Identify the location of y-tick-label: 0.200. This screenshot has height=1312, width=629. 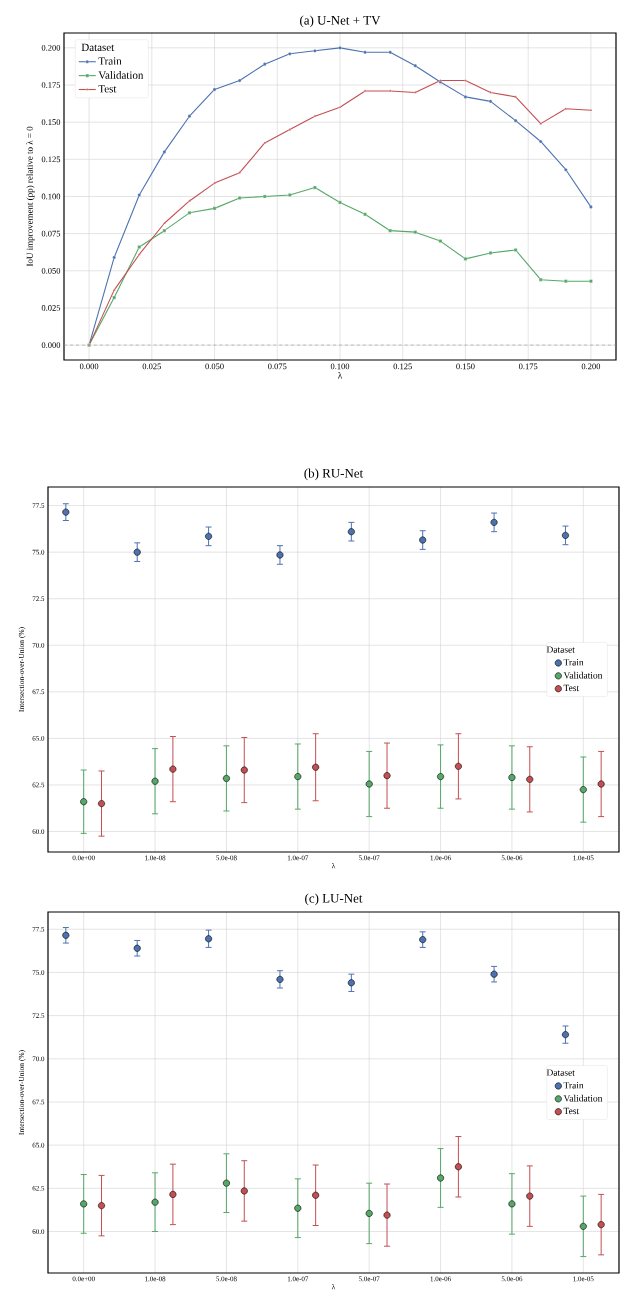
(51, 47).